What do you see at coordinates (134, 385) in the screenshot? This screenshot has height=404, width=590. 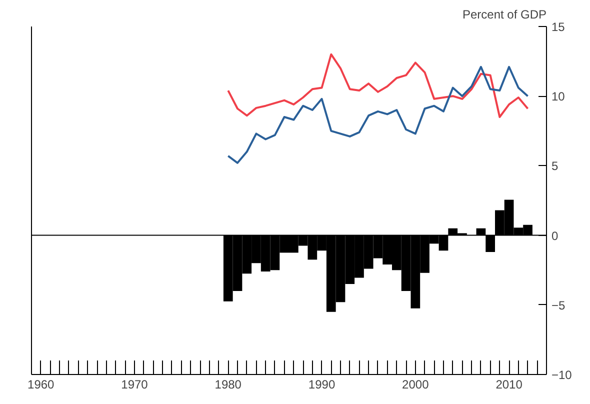 I see `x-tick-label: 1970` at bounding box center [134, 385].